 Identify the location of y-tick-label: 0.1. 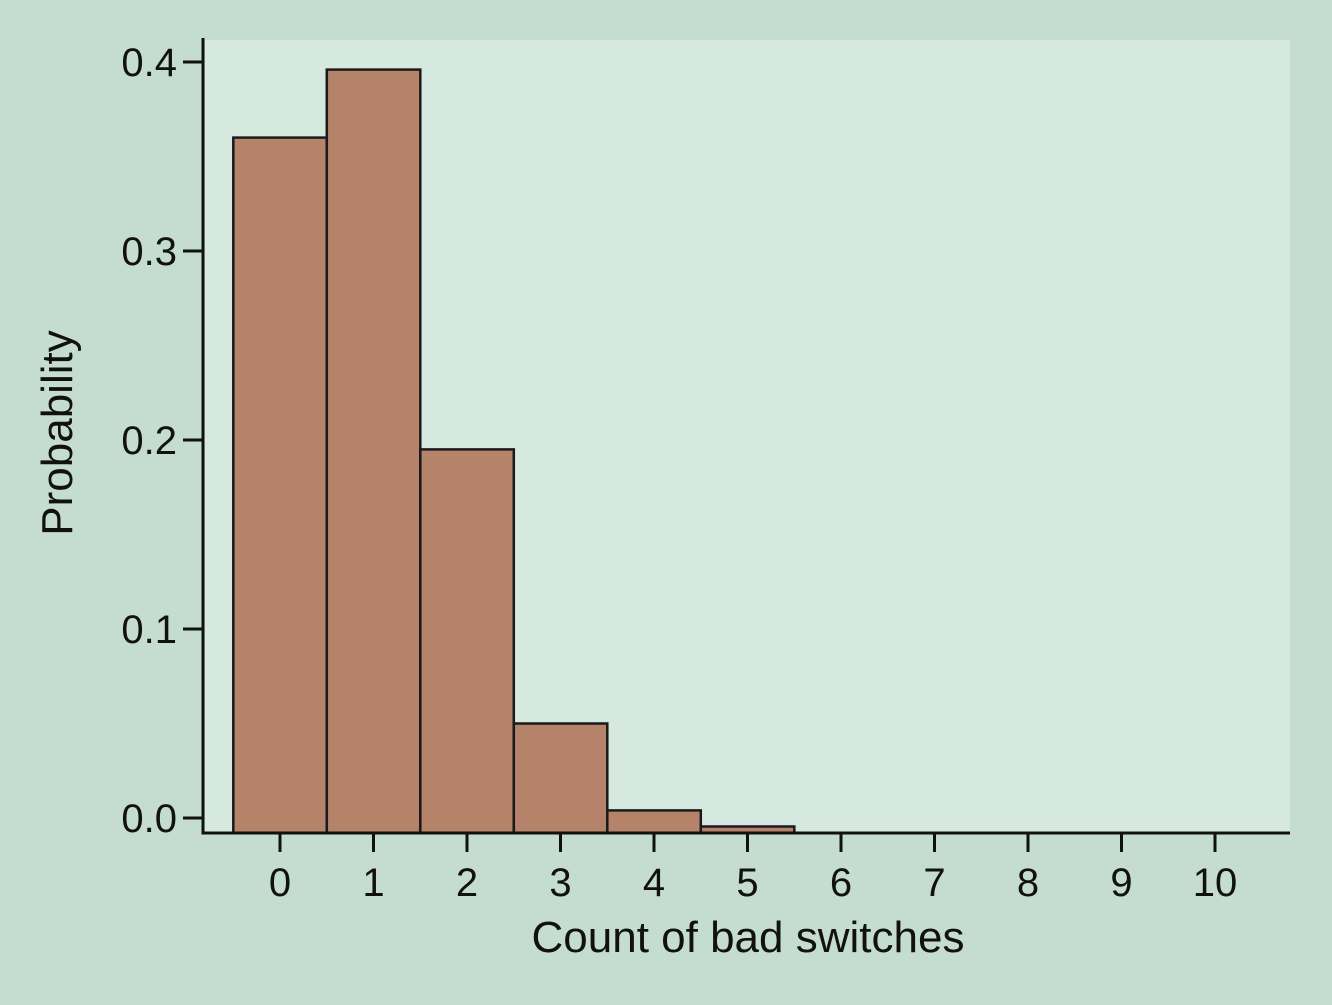
(149, 630).